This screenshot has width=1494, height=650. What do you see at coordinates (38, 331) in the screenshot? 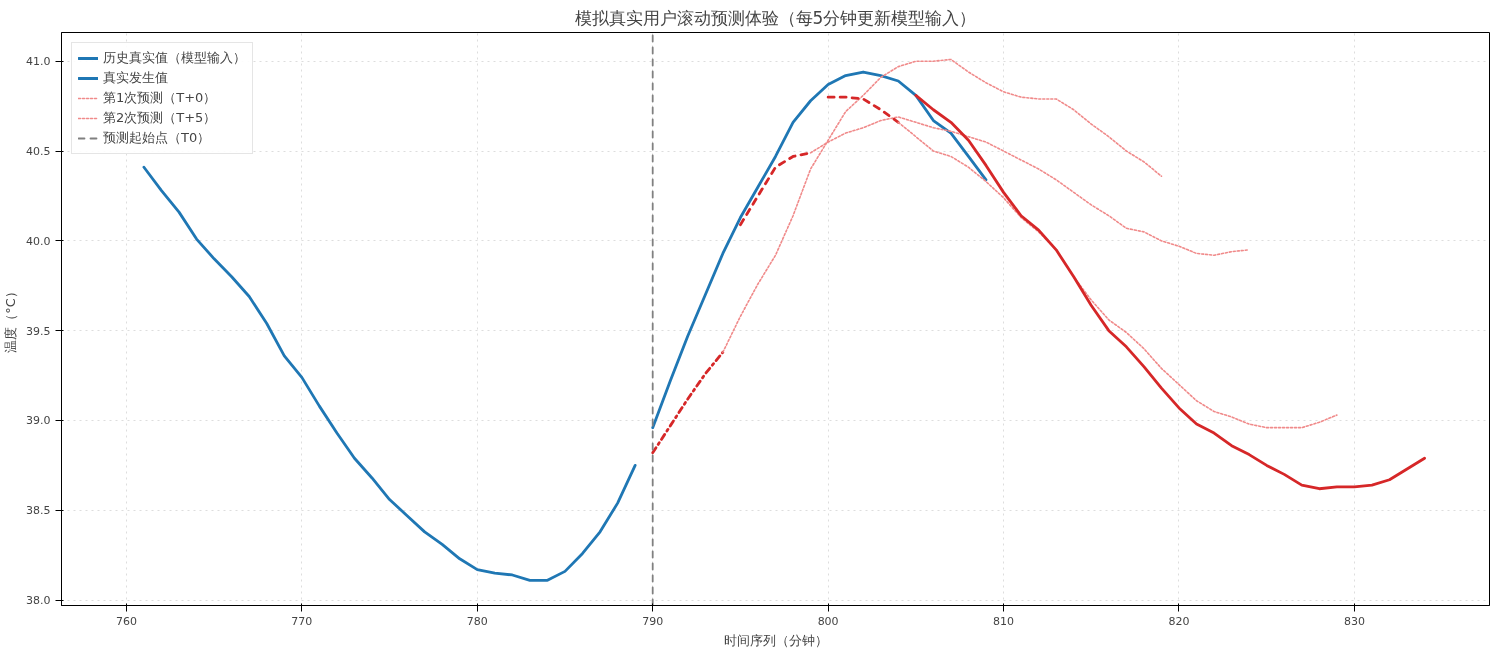
I see `y-tick-label: 39.5` at bounding box center [38, 331].